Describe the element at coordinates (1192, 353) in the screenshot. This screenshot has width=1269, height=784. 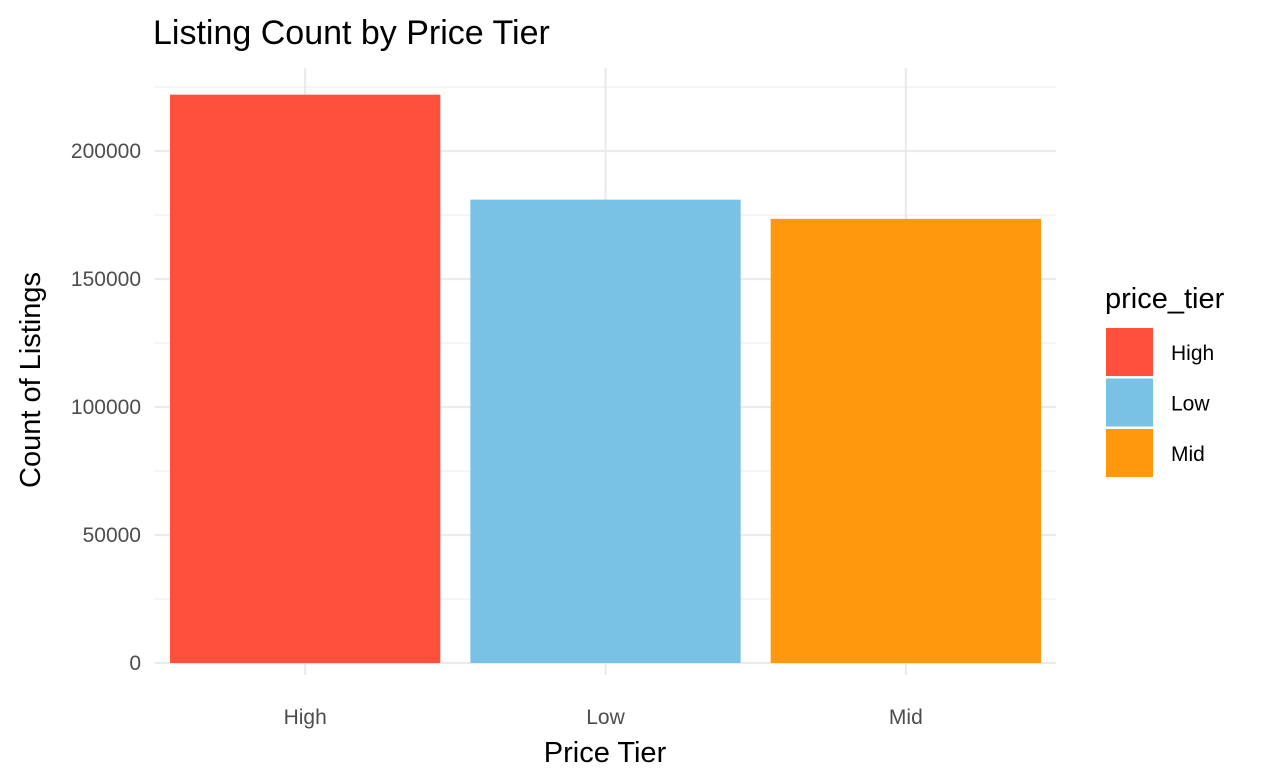
I see `legend-label-high: High` at that location.